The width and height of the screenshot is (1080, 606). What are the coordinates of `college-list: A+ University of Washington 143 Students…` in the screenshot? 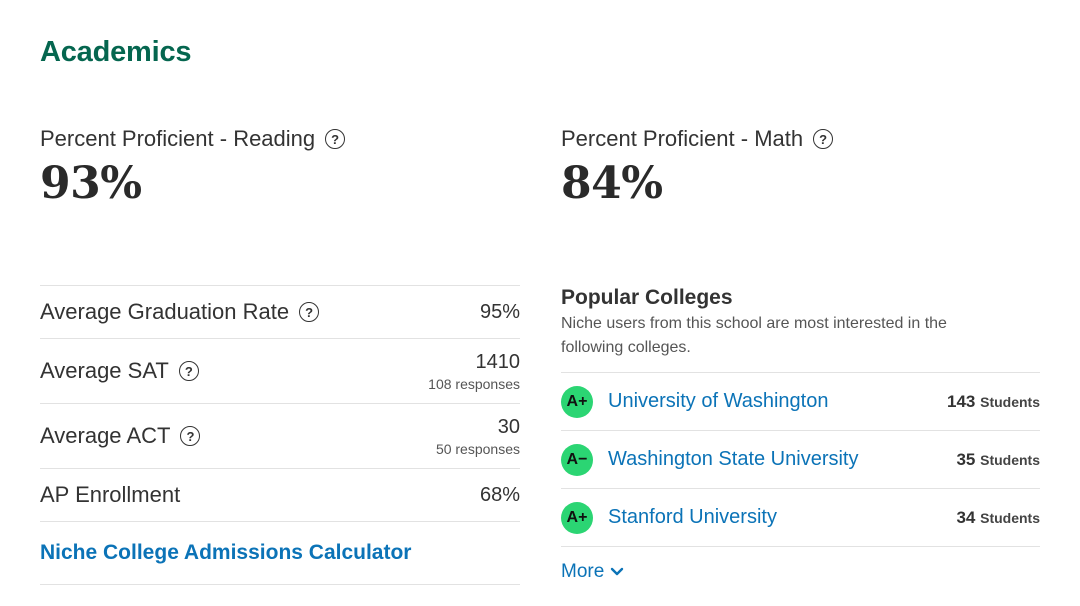 It's located at (800, 459).